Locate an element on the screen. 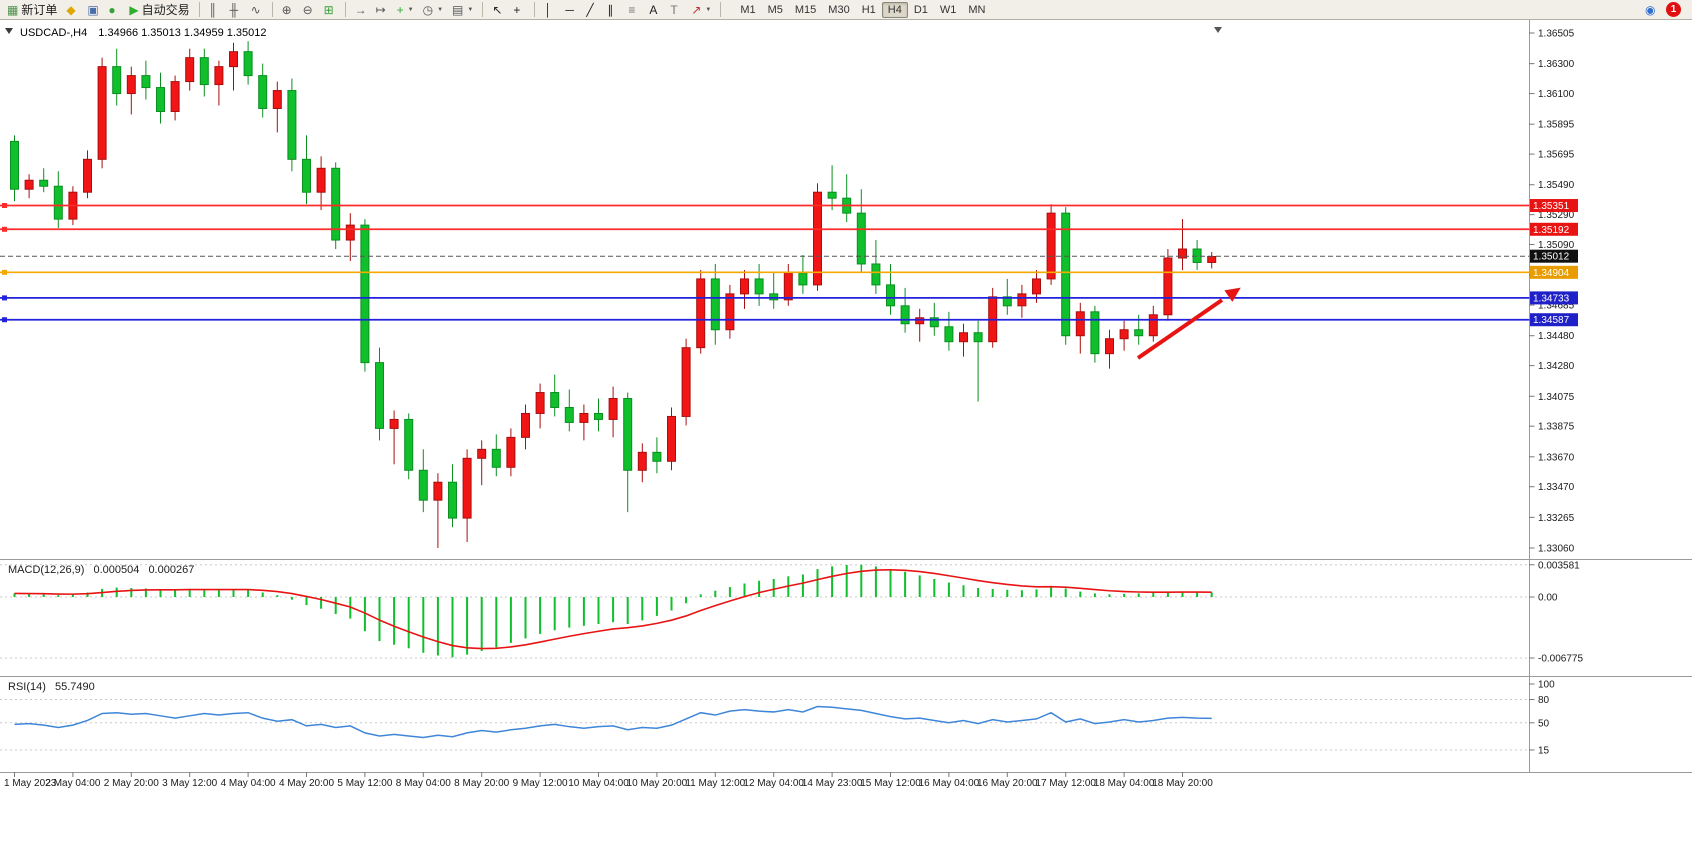 The height and width of the screenshot is (855, 1692). timeframe-m5-button: M5 is located at coordinates (775, 9).